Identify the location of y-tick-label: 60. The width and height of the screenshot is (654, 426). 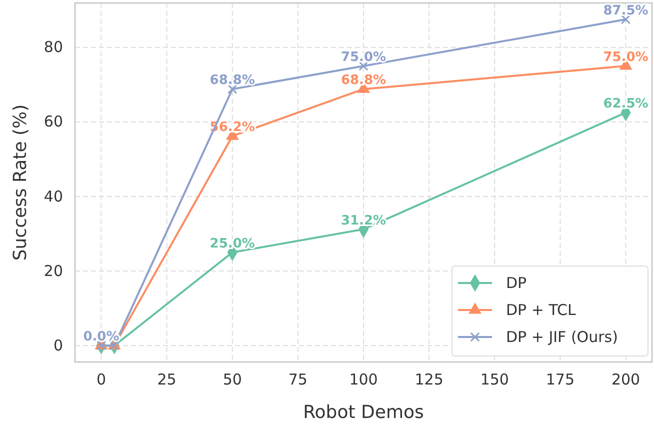
(53, 121).